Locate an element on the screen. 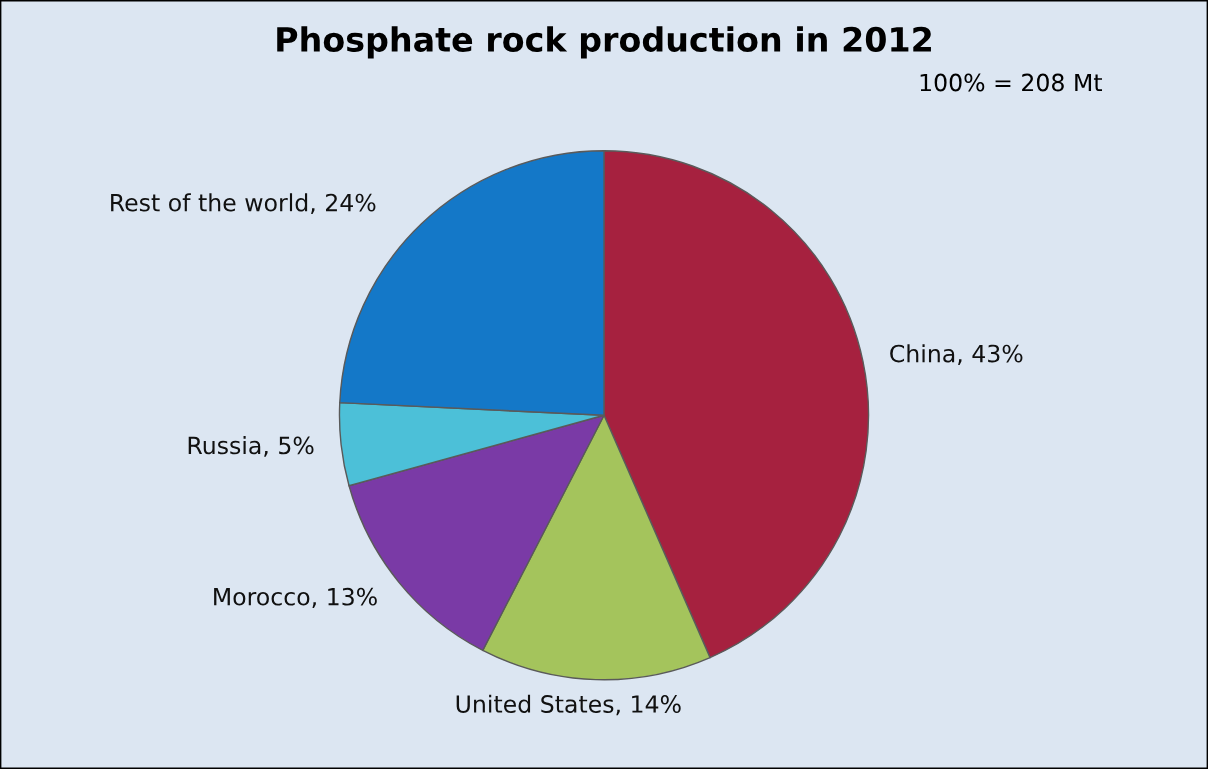 Image resolution: width=1208 pixels, height=769 pixels. slice-label: Russia, 5% is located at coordinates (251, 446).